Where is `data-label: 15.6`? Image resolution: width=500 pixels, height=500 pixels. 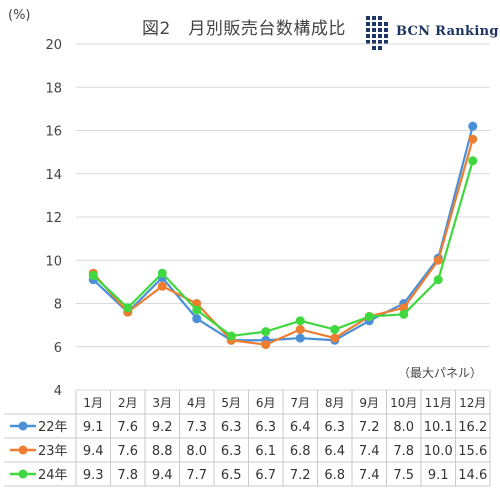 data-label: 15.6 is located at coordinates (472, 451).